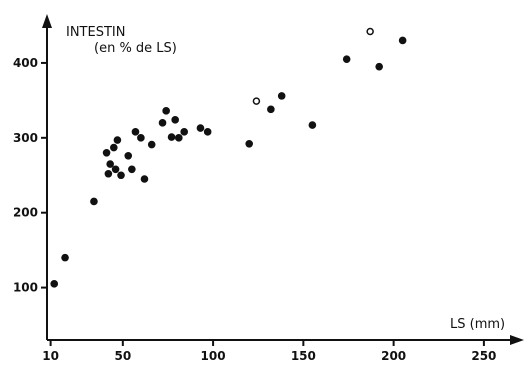  I want to click on y-tick-label: 300, so click(25, 138).